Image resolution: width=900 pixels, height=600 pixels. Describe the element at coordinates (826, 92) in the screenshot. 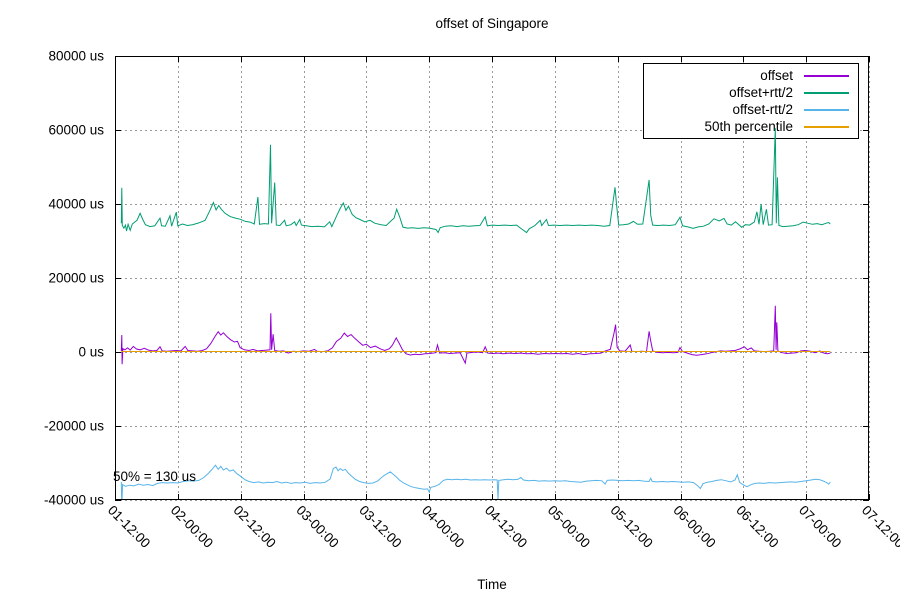

I see `legend-line-sample-offset-plus-rtt` at that location.